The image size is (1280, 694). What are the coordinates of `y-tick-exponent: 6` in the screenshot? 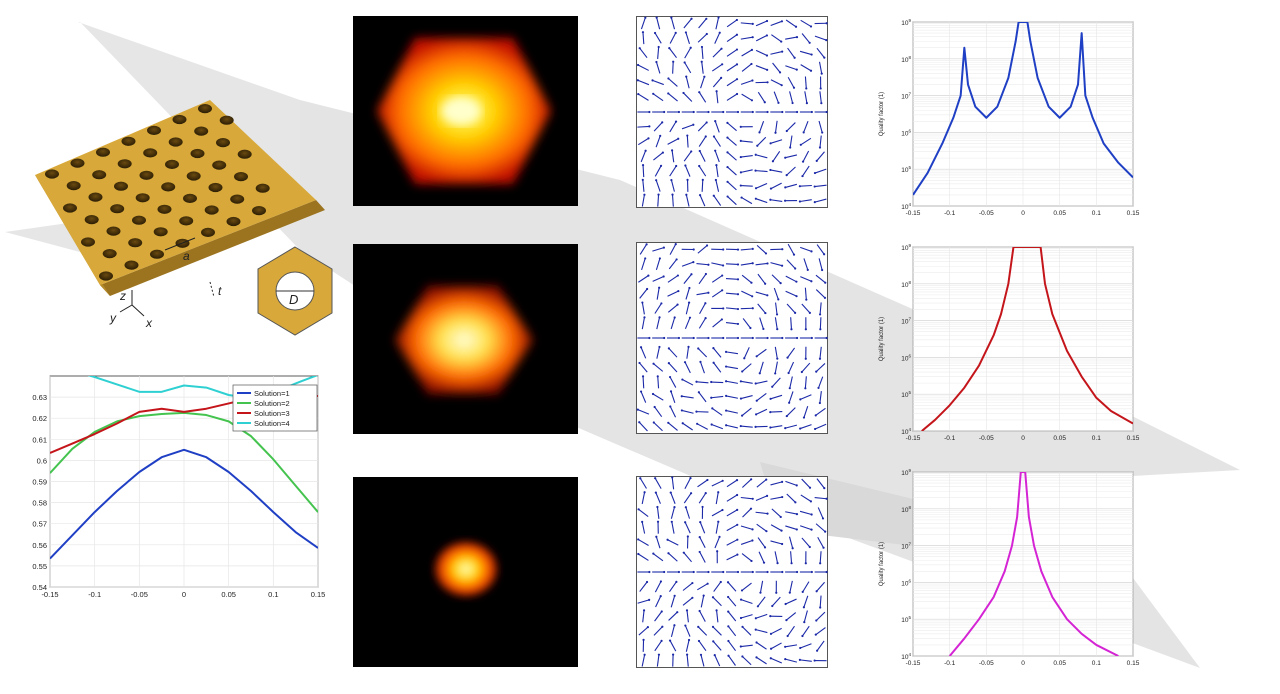 It's located at (909, 355).